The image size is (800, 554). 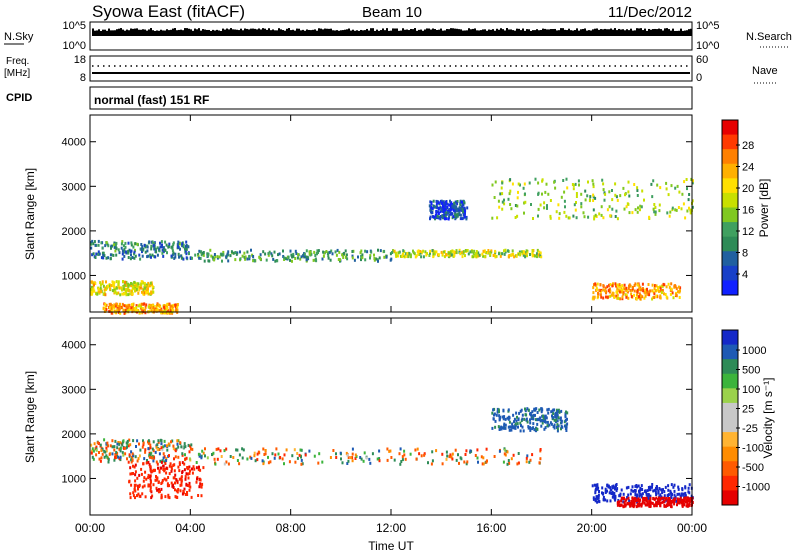 What do you see at coordinates (769, 37) in the screenshot?
I see `nsearch-label: N.Search` at bounding box center [769, 37].